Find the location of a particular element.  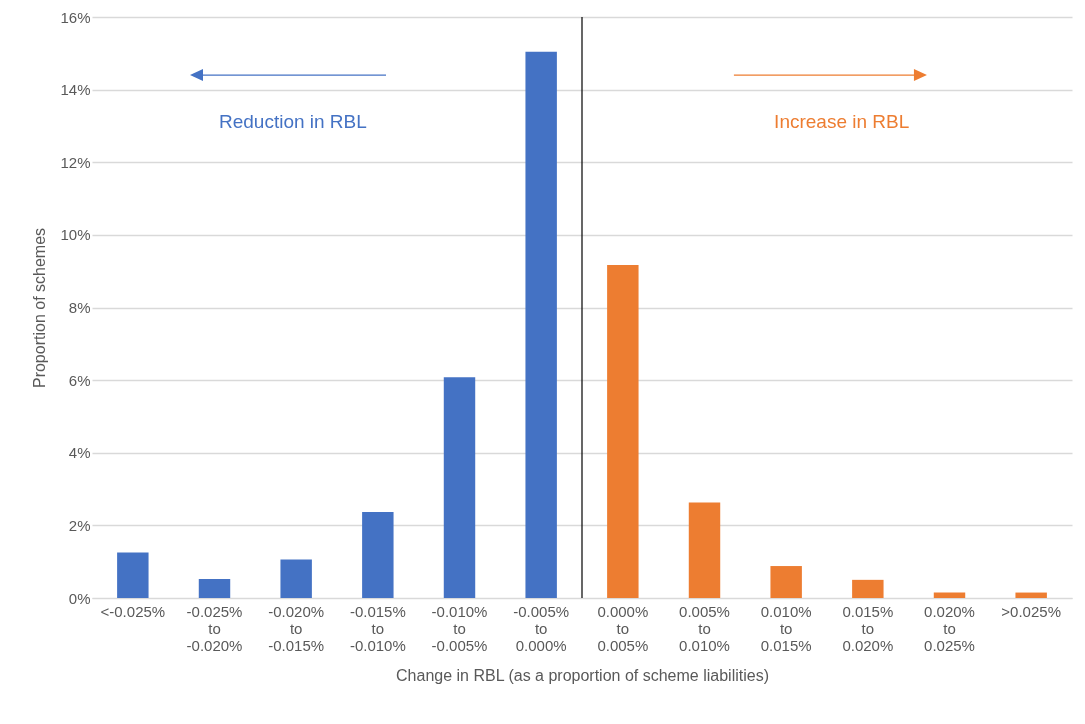

x-tick-label: <-0.025% is located at coordinates (133, 611).